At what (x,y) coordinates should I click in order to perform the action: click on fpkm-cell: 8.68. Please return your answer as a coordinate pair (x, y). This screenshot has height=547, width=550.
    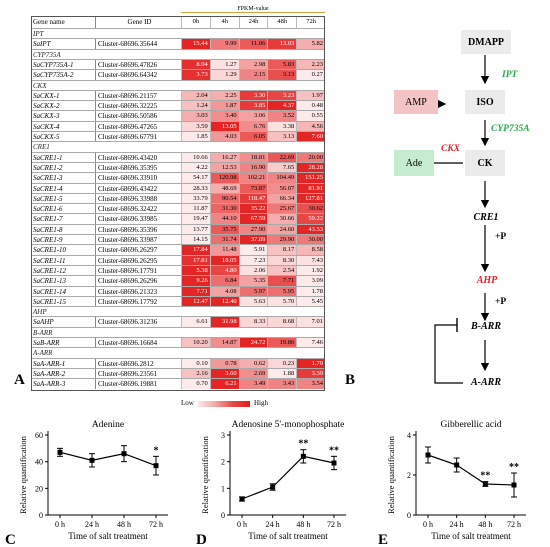
    Looking at the image, I should click on (282, 322).